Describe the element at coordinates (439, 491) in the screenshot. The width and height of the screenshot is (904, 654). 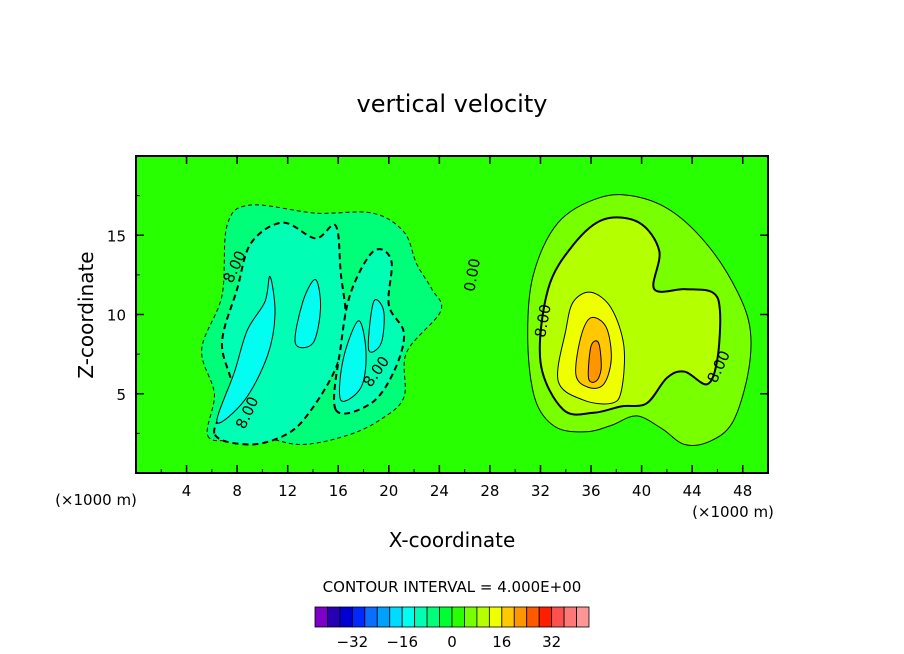
I see `x-tick-label-24: 24` at that location.